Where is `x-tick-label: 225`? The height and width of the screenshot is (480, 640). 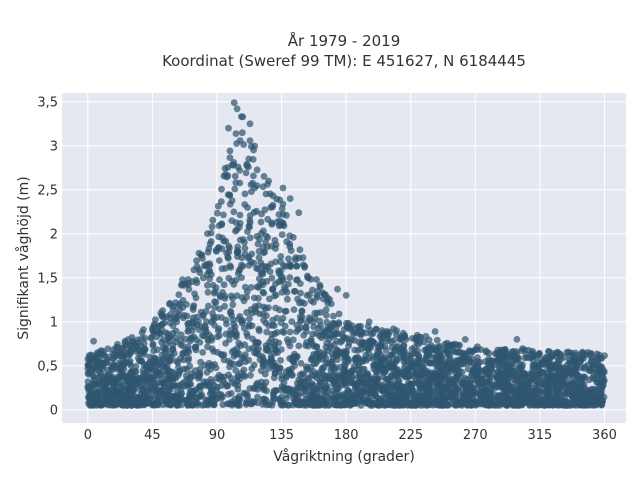 x-tick-label: 225 is located at coordinates (410, 435).